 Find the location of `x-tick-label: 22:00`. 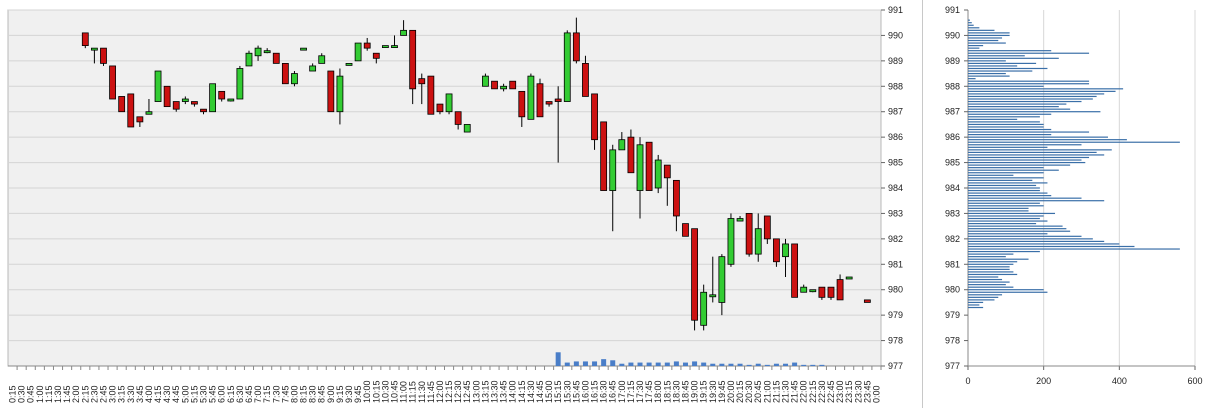

x-tick-label: 22:00 is located at coordinates (804, 391).